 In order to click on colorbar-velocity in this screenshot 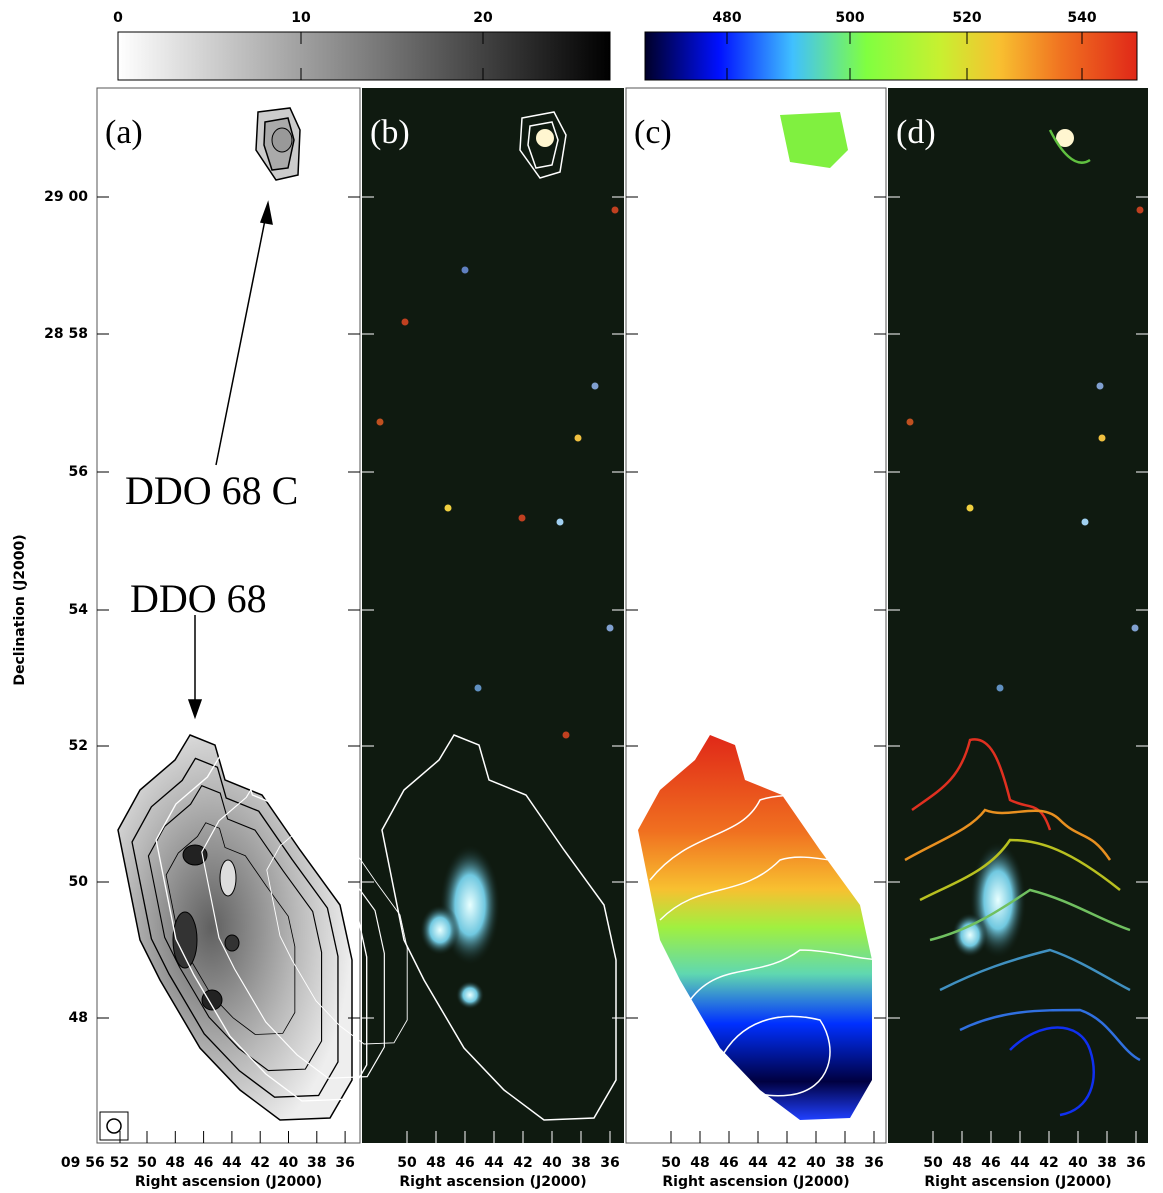, I will do `click(891, 56)`.